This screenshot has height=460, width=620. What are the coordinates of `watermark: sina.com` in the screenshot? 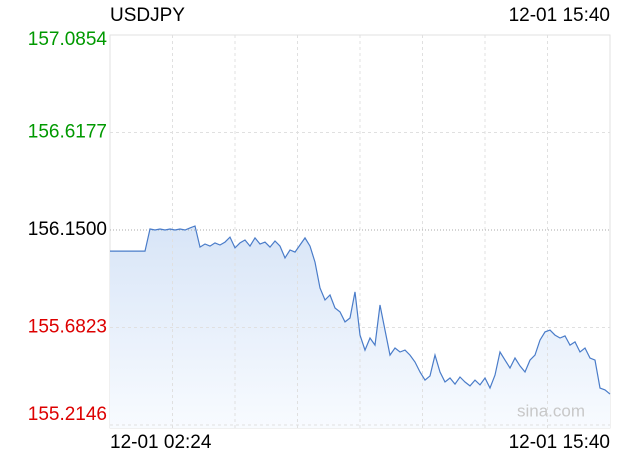 It's located at (551, 410).